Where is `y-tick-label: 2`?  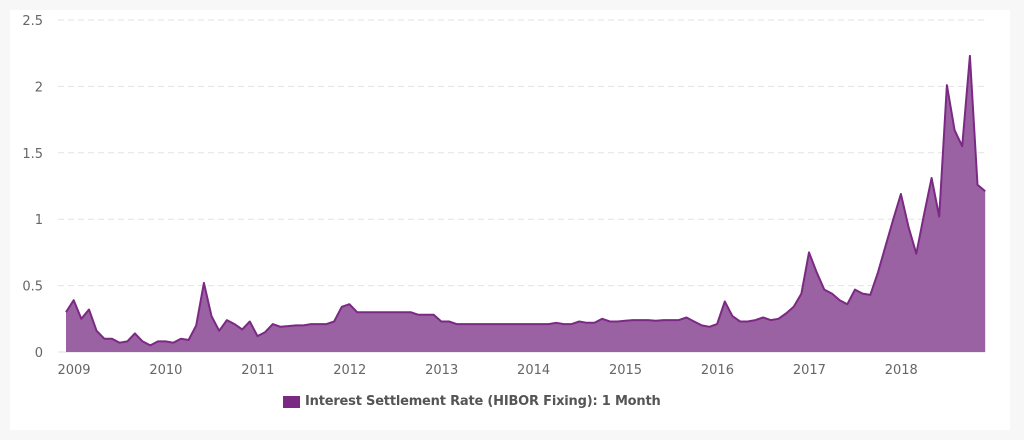
y-tick-label: 2 is located at coordinates (39, 87).